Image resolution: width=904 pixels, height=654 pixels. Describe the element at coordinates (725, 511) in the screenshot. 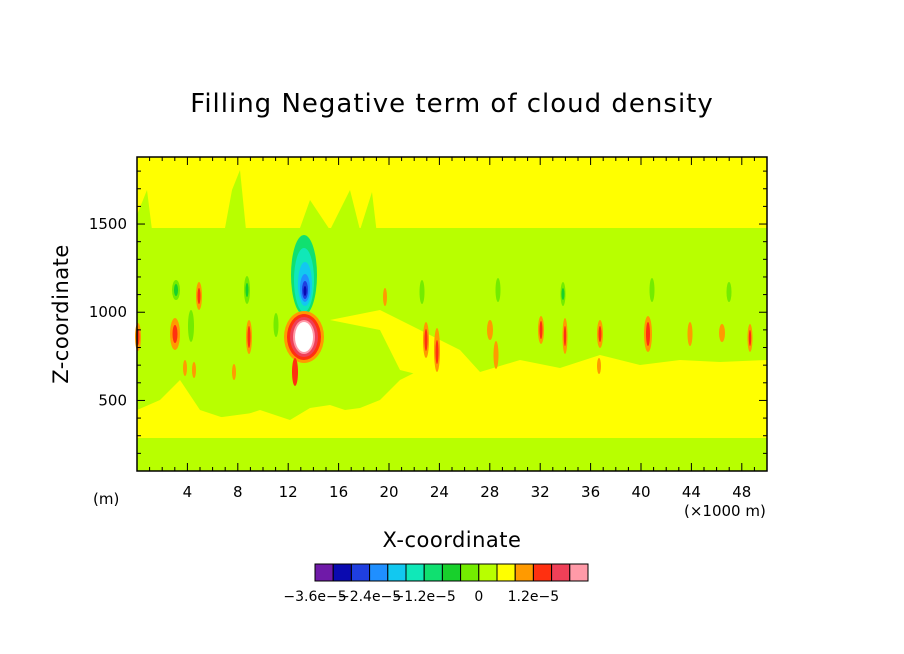

I see `x-units-right: (×1000 m)` at that location.